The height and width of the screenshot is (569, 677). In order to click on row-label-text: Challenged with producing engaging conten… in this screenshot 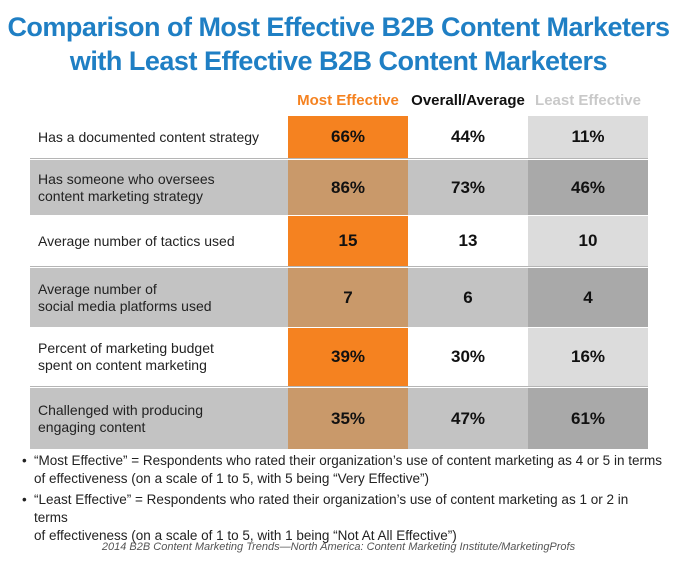, I will do `click(120, 419)`.